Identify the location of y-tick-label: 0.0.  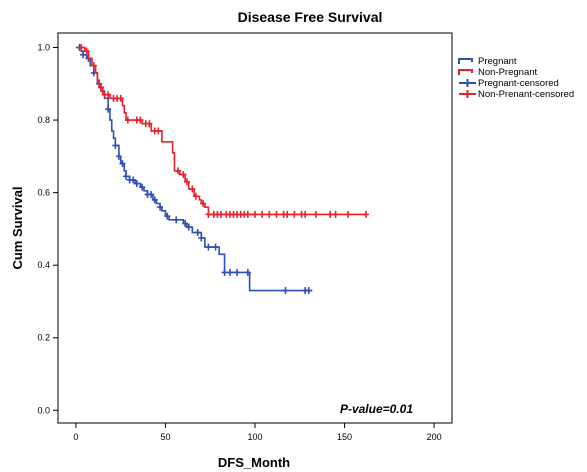
(43, 410).